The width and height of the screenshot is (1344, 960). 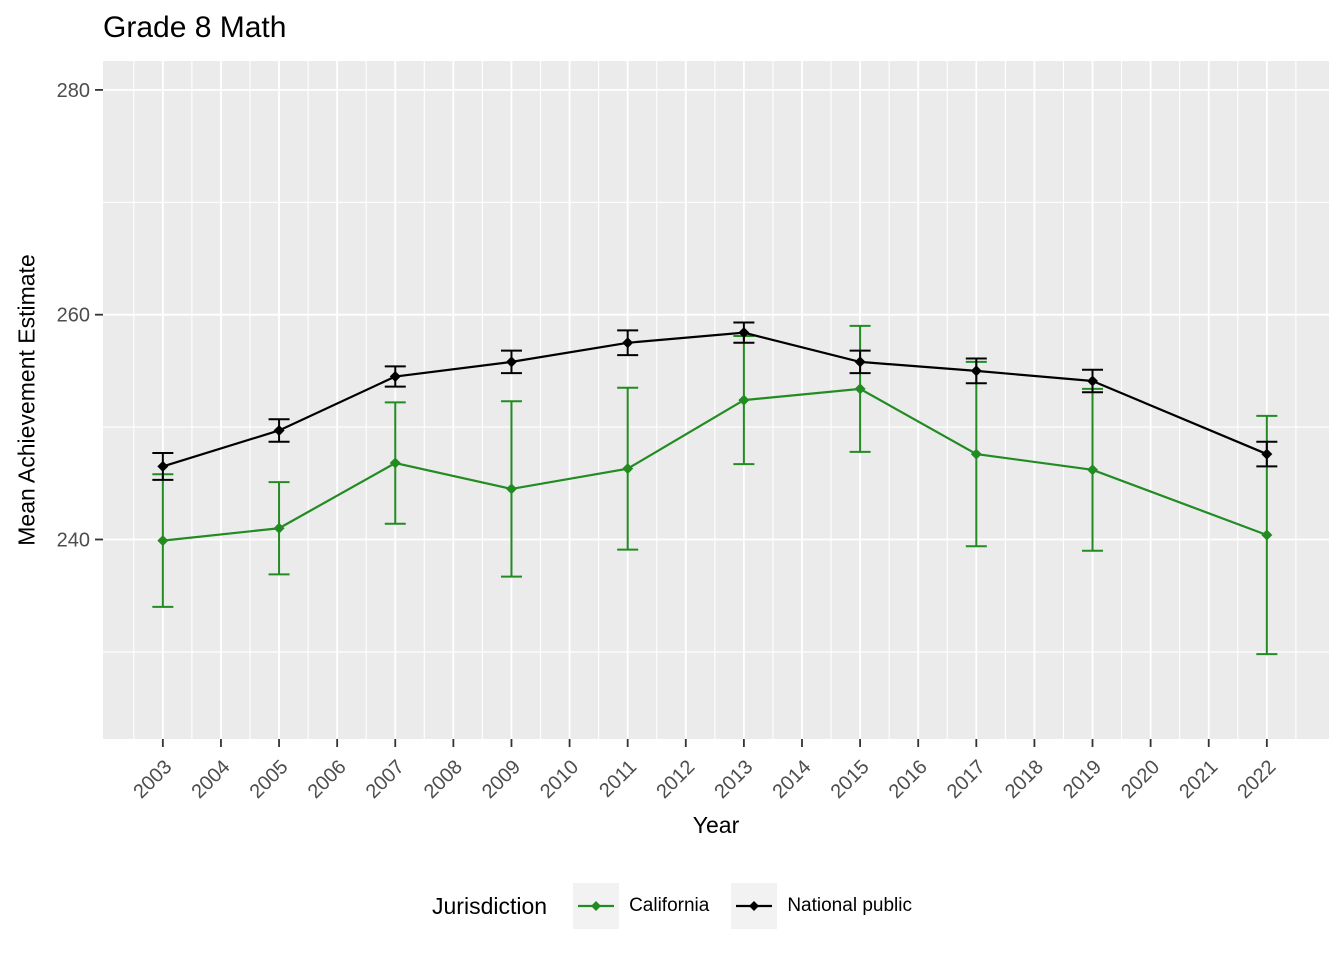 What do you see at coordinates (210, 779) in the screenshot?
I see `x-tick-label: 2004` at bounding box center [210, 779].